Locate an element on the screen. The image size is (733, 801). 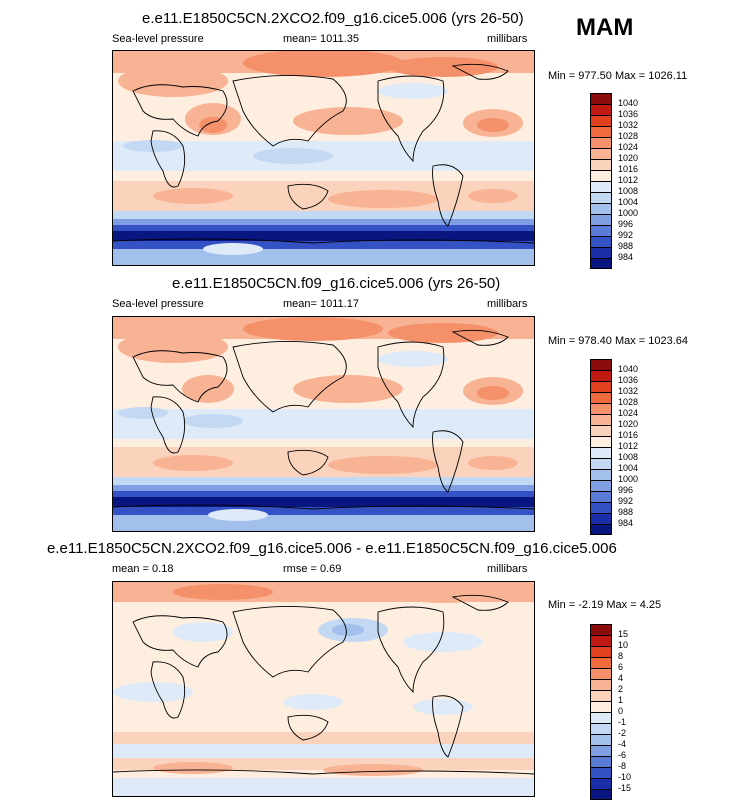
panel-2-variable-label: Sea-level pressure is located at coordinates (158, 304).